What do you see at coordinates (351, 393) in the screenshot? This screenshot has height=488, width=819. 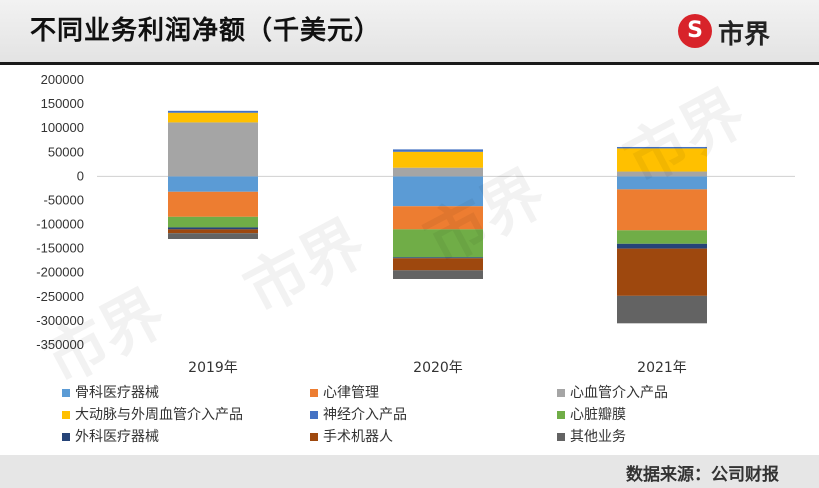 I see `legend-label: 心律管理` at bounding box center [351, 393].